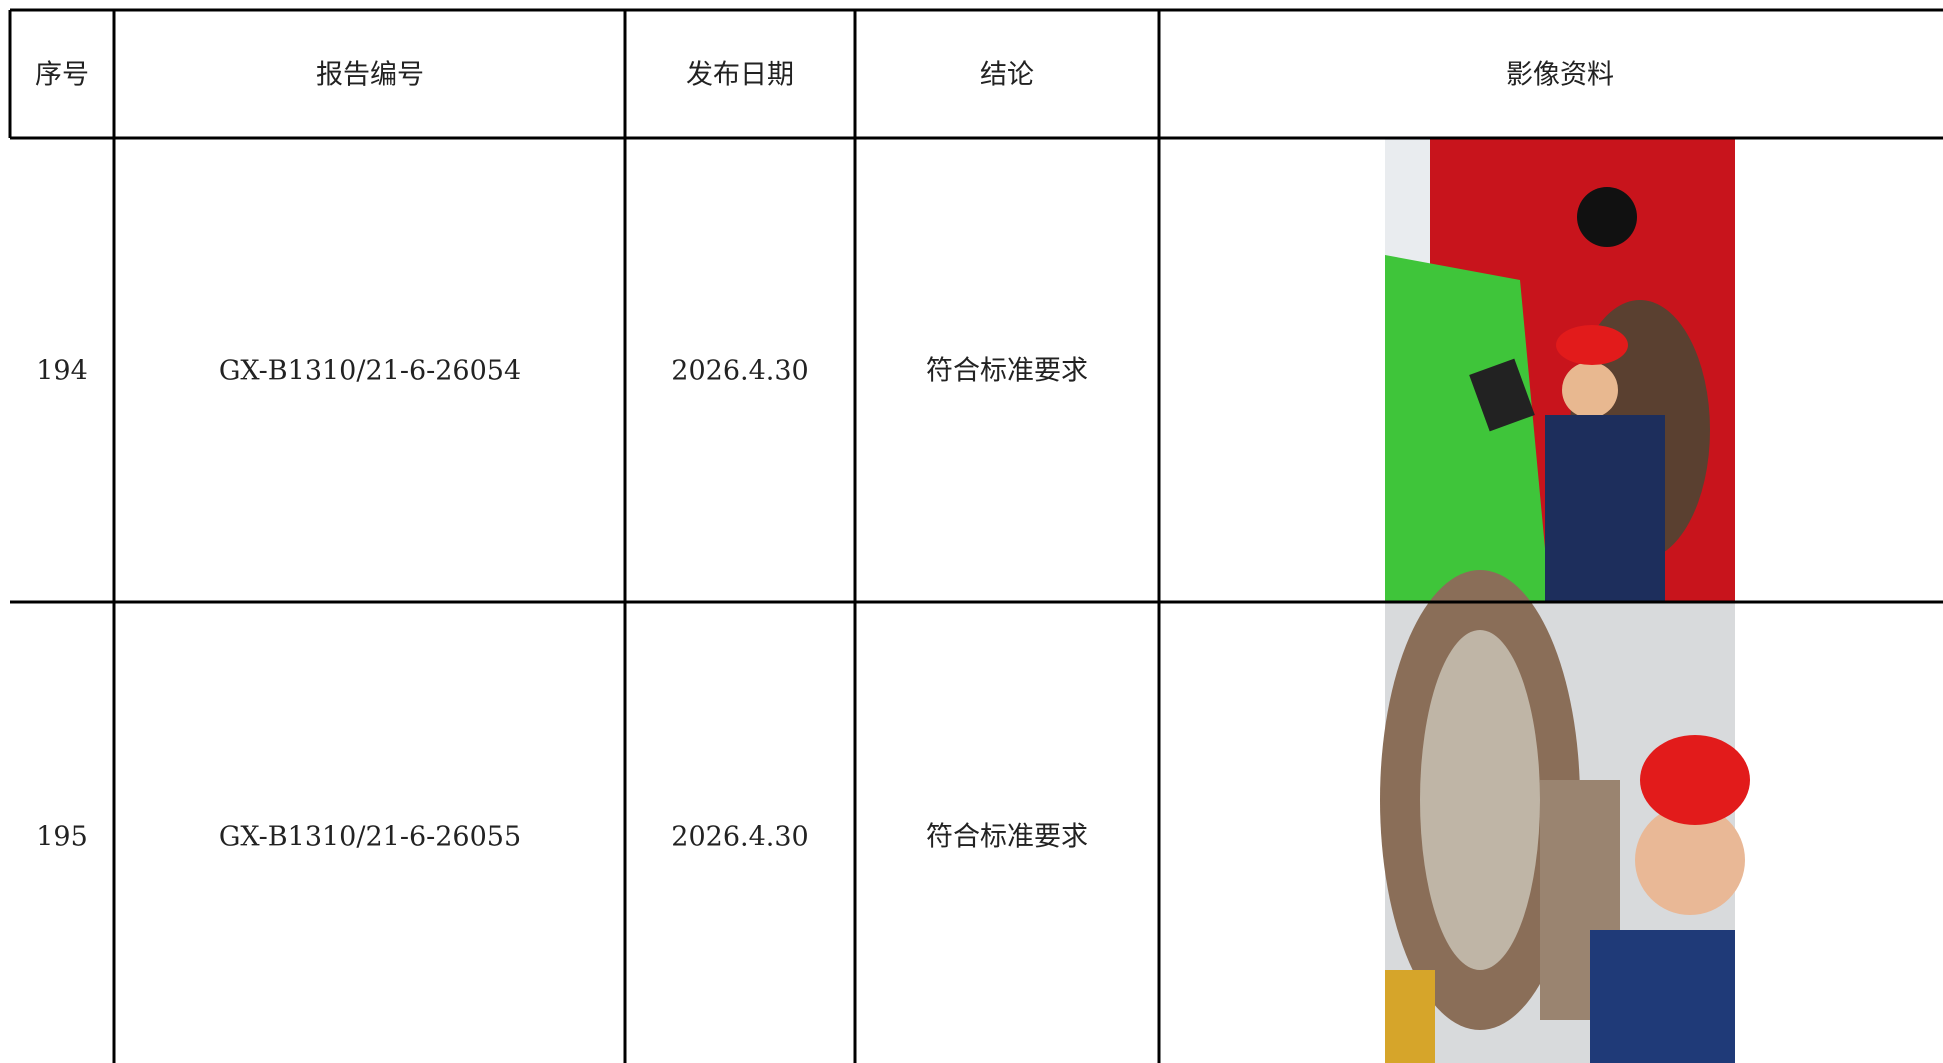  I want to click on table-cell: 195, so click(62, 837).